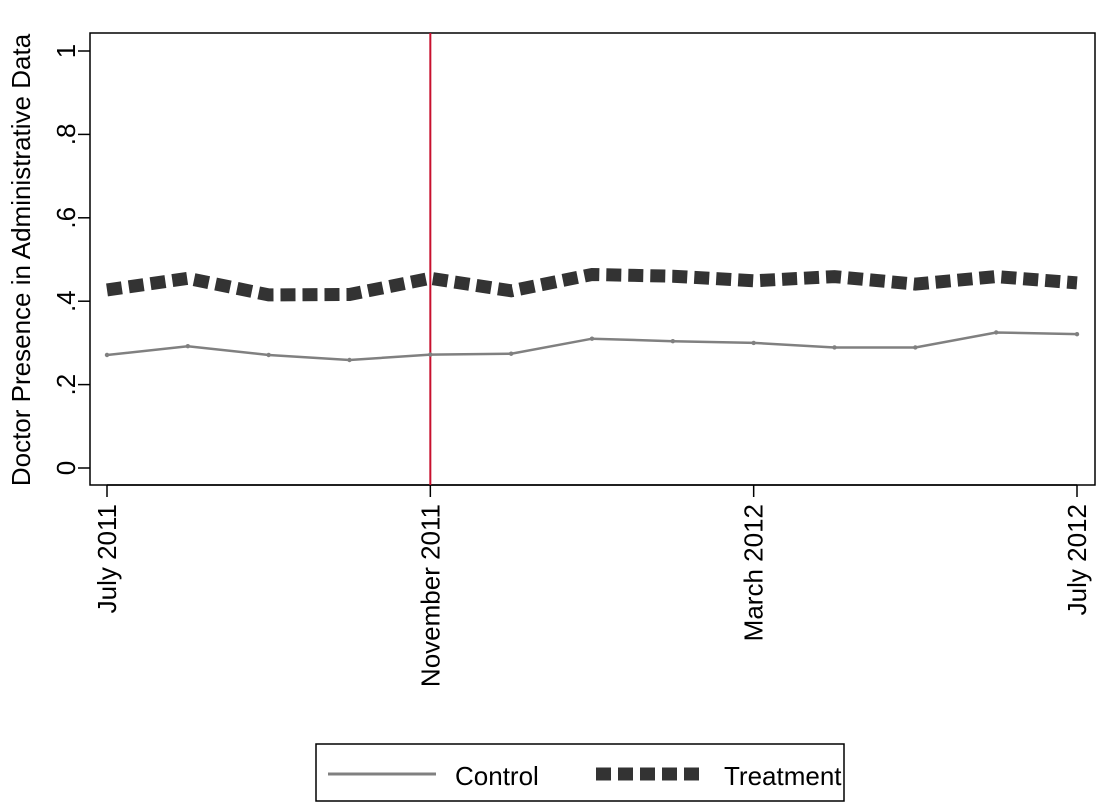 Image resolution: width=1101 pixels, height=804 pixels. Describe the element at coordinates (1077, 559) in the screenshot. I see `x-tick-label: July 2012` at that location.